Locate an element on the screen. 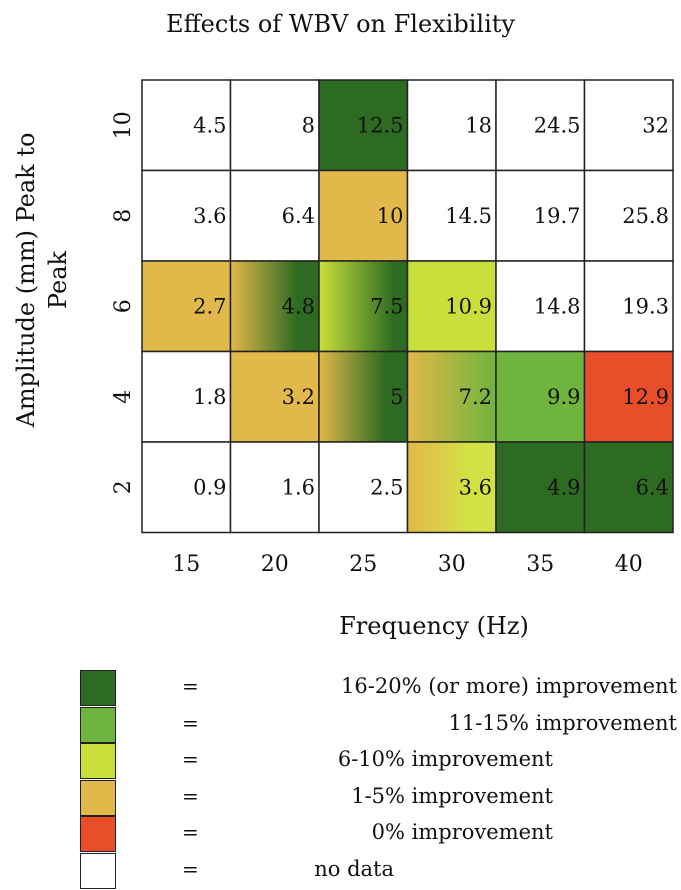 The height and width of the screenshot is (890, 681). cell-value-label: 14.5 is located at coordinates (468, 216).